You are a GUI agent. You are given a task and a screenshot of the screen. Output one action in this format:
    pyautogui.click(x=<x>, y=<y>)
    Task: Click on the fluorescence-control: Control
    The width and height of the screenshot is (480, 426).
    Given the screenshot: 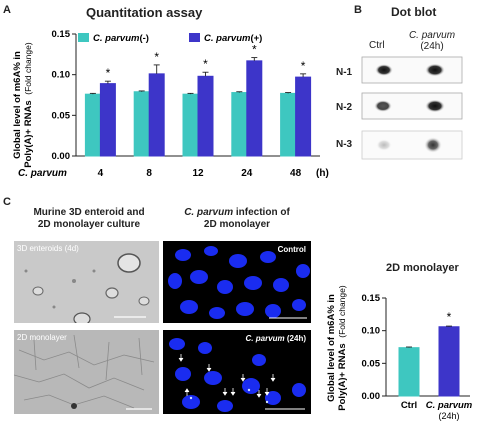 What is the action you would take?
    pyautogui.click(x=237, y=282)
    